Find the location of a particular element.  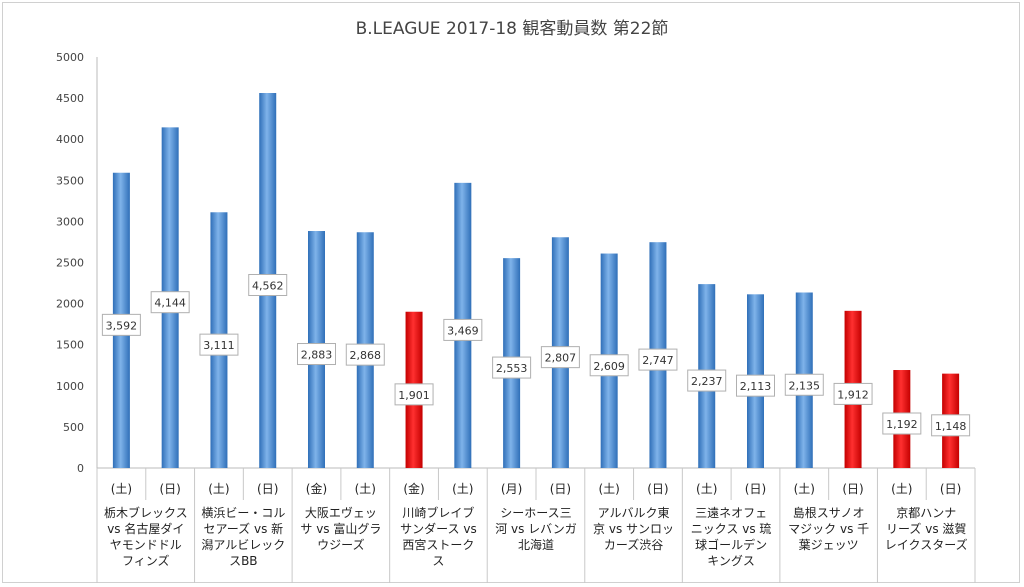

data-label: 4,144 is located at coordinates (170, 303).